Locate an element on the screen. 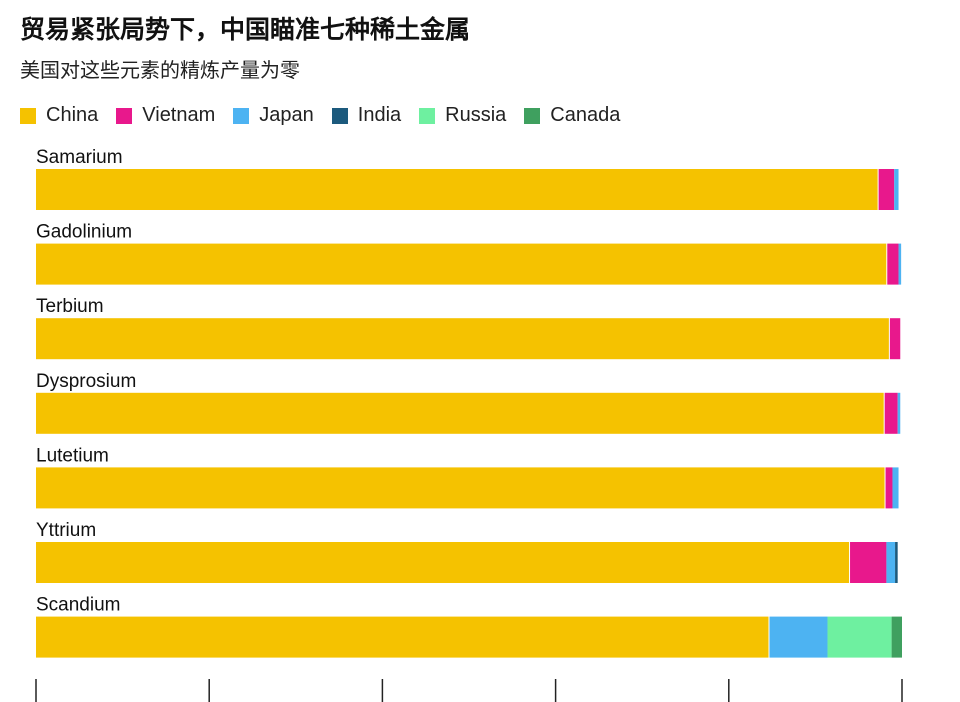  legend-swatch-canada is located at coordinates (532, 115).